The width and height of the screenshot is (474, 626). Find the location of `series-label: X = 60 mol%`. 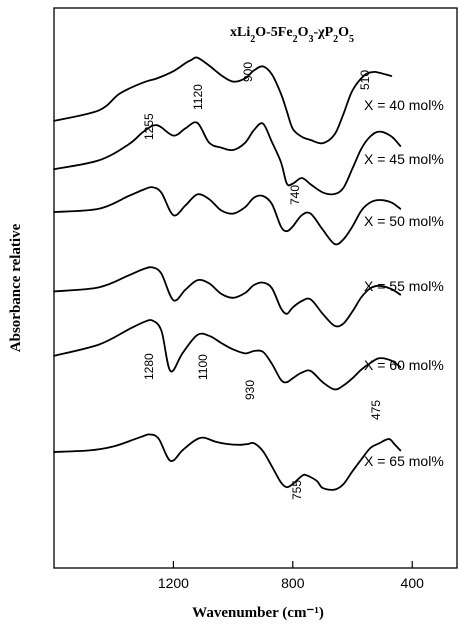

series-label: X = 60 mol% is located at coordinates (404, 365).